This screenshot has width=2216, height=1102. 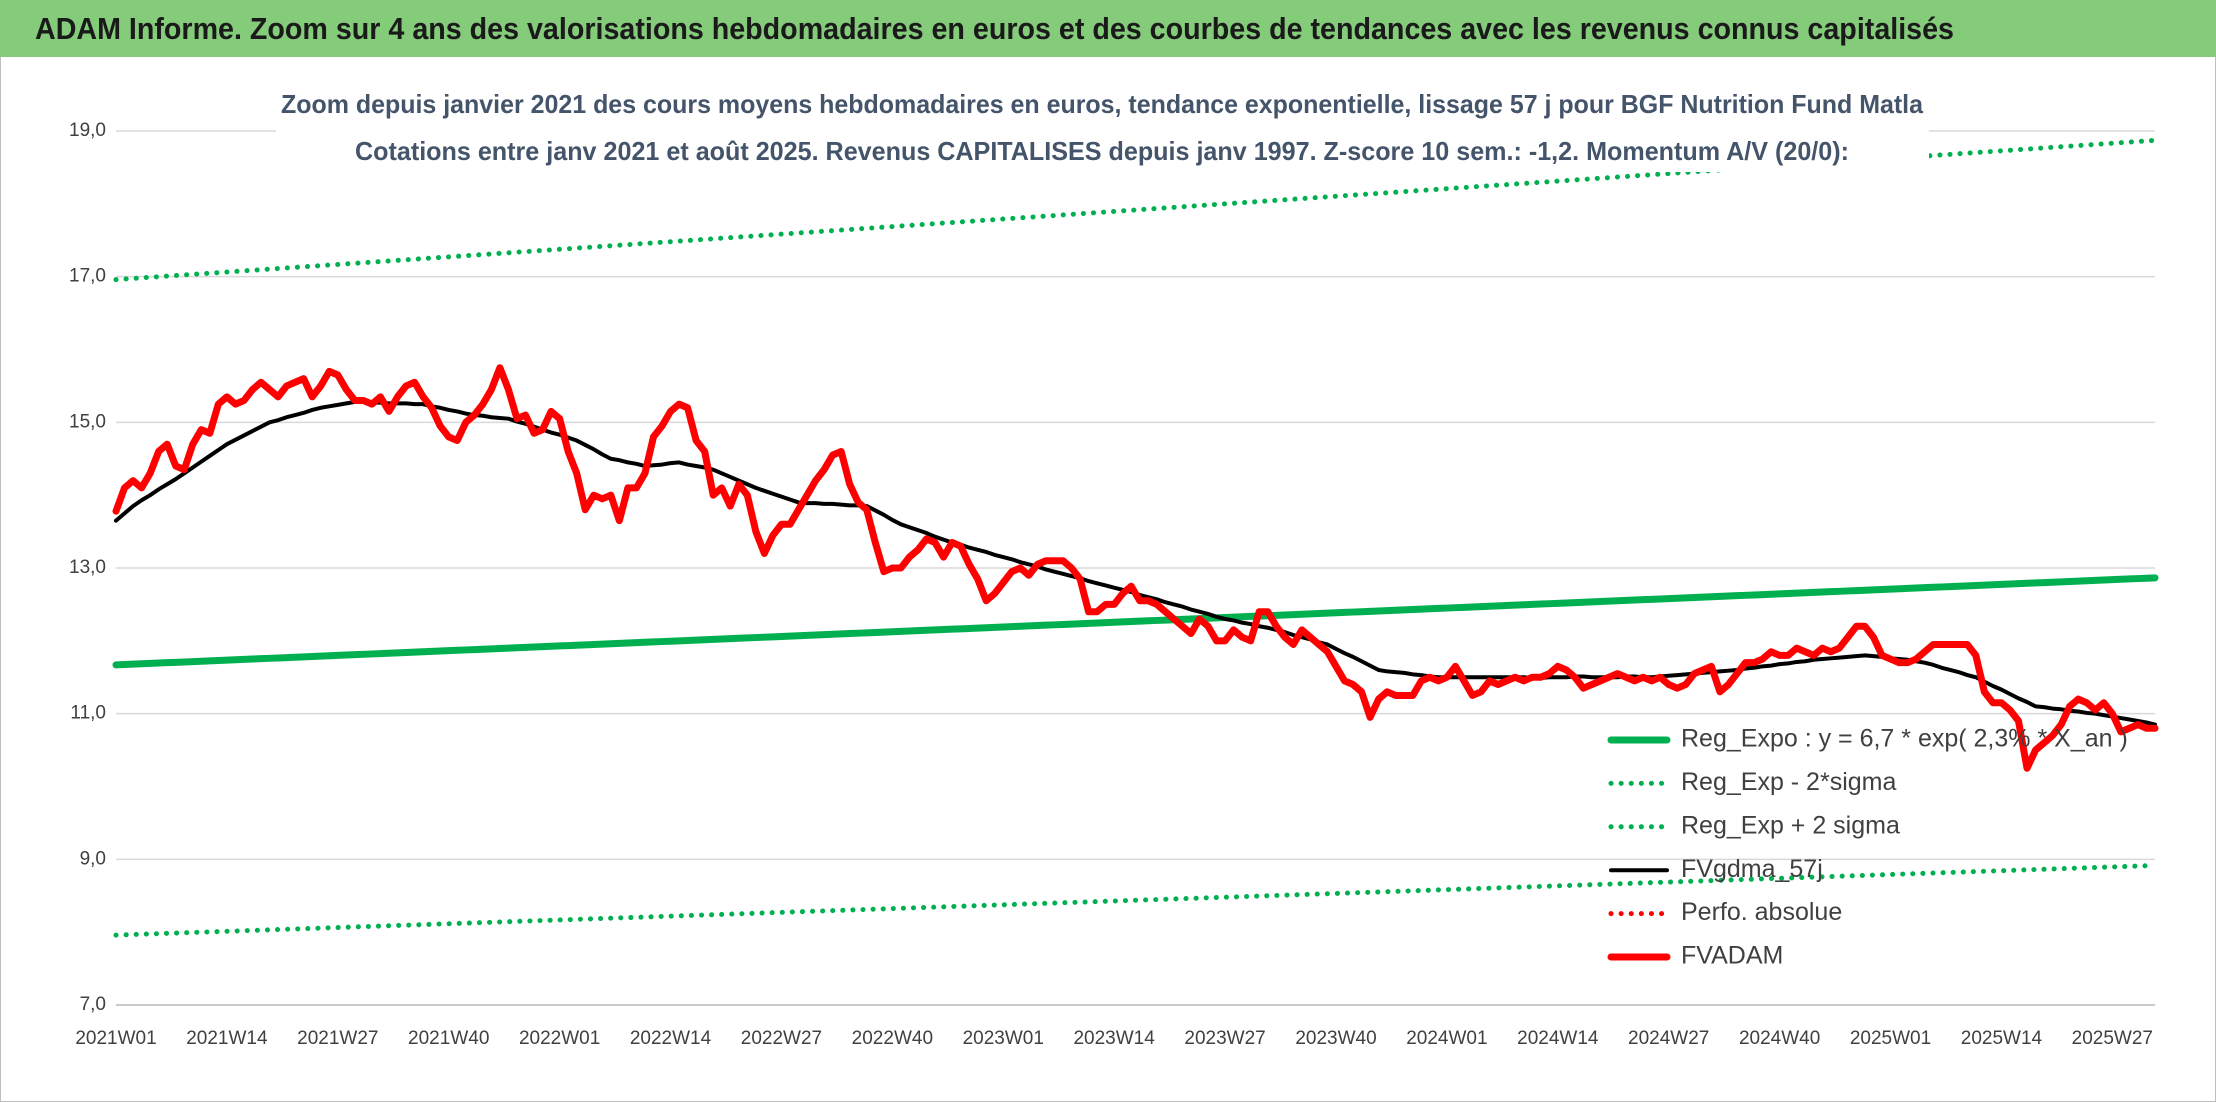 I want to click on legend-label: Reg_Exp - 2*sigma, so click(x=1788, y=782).